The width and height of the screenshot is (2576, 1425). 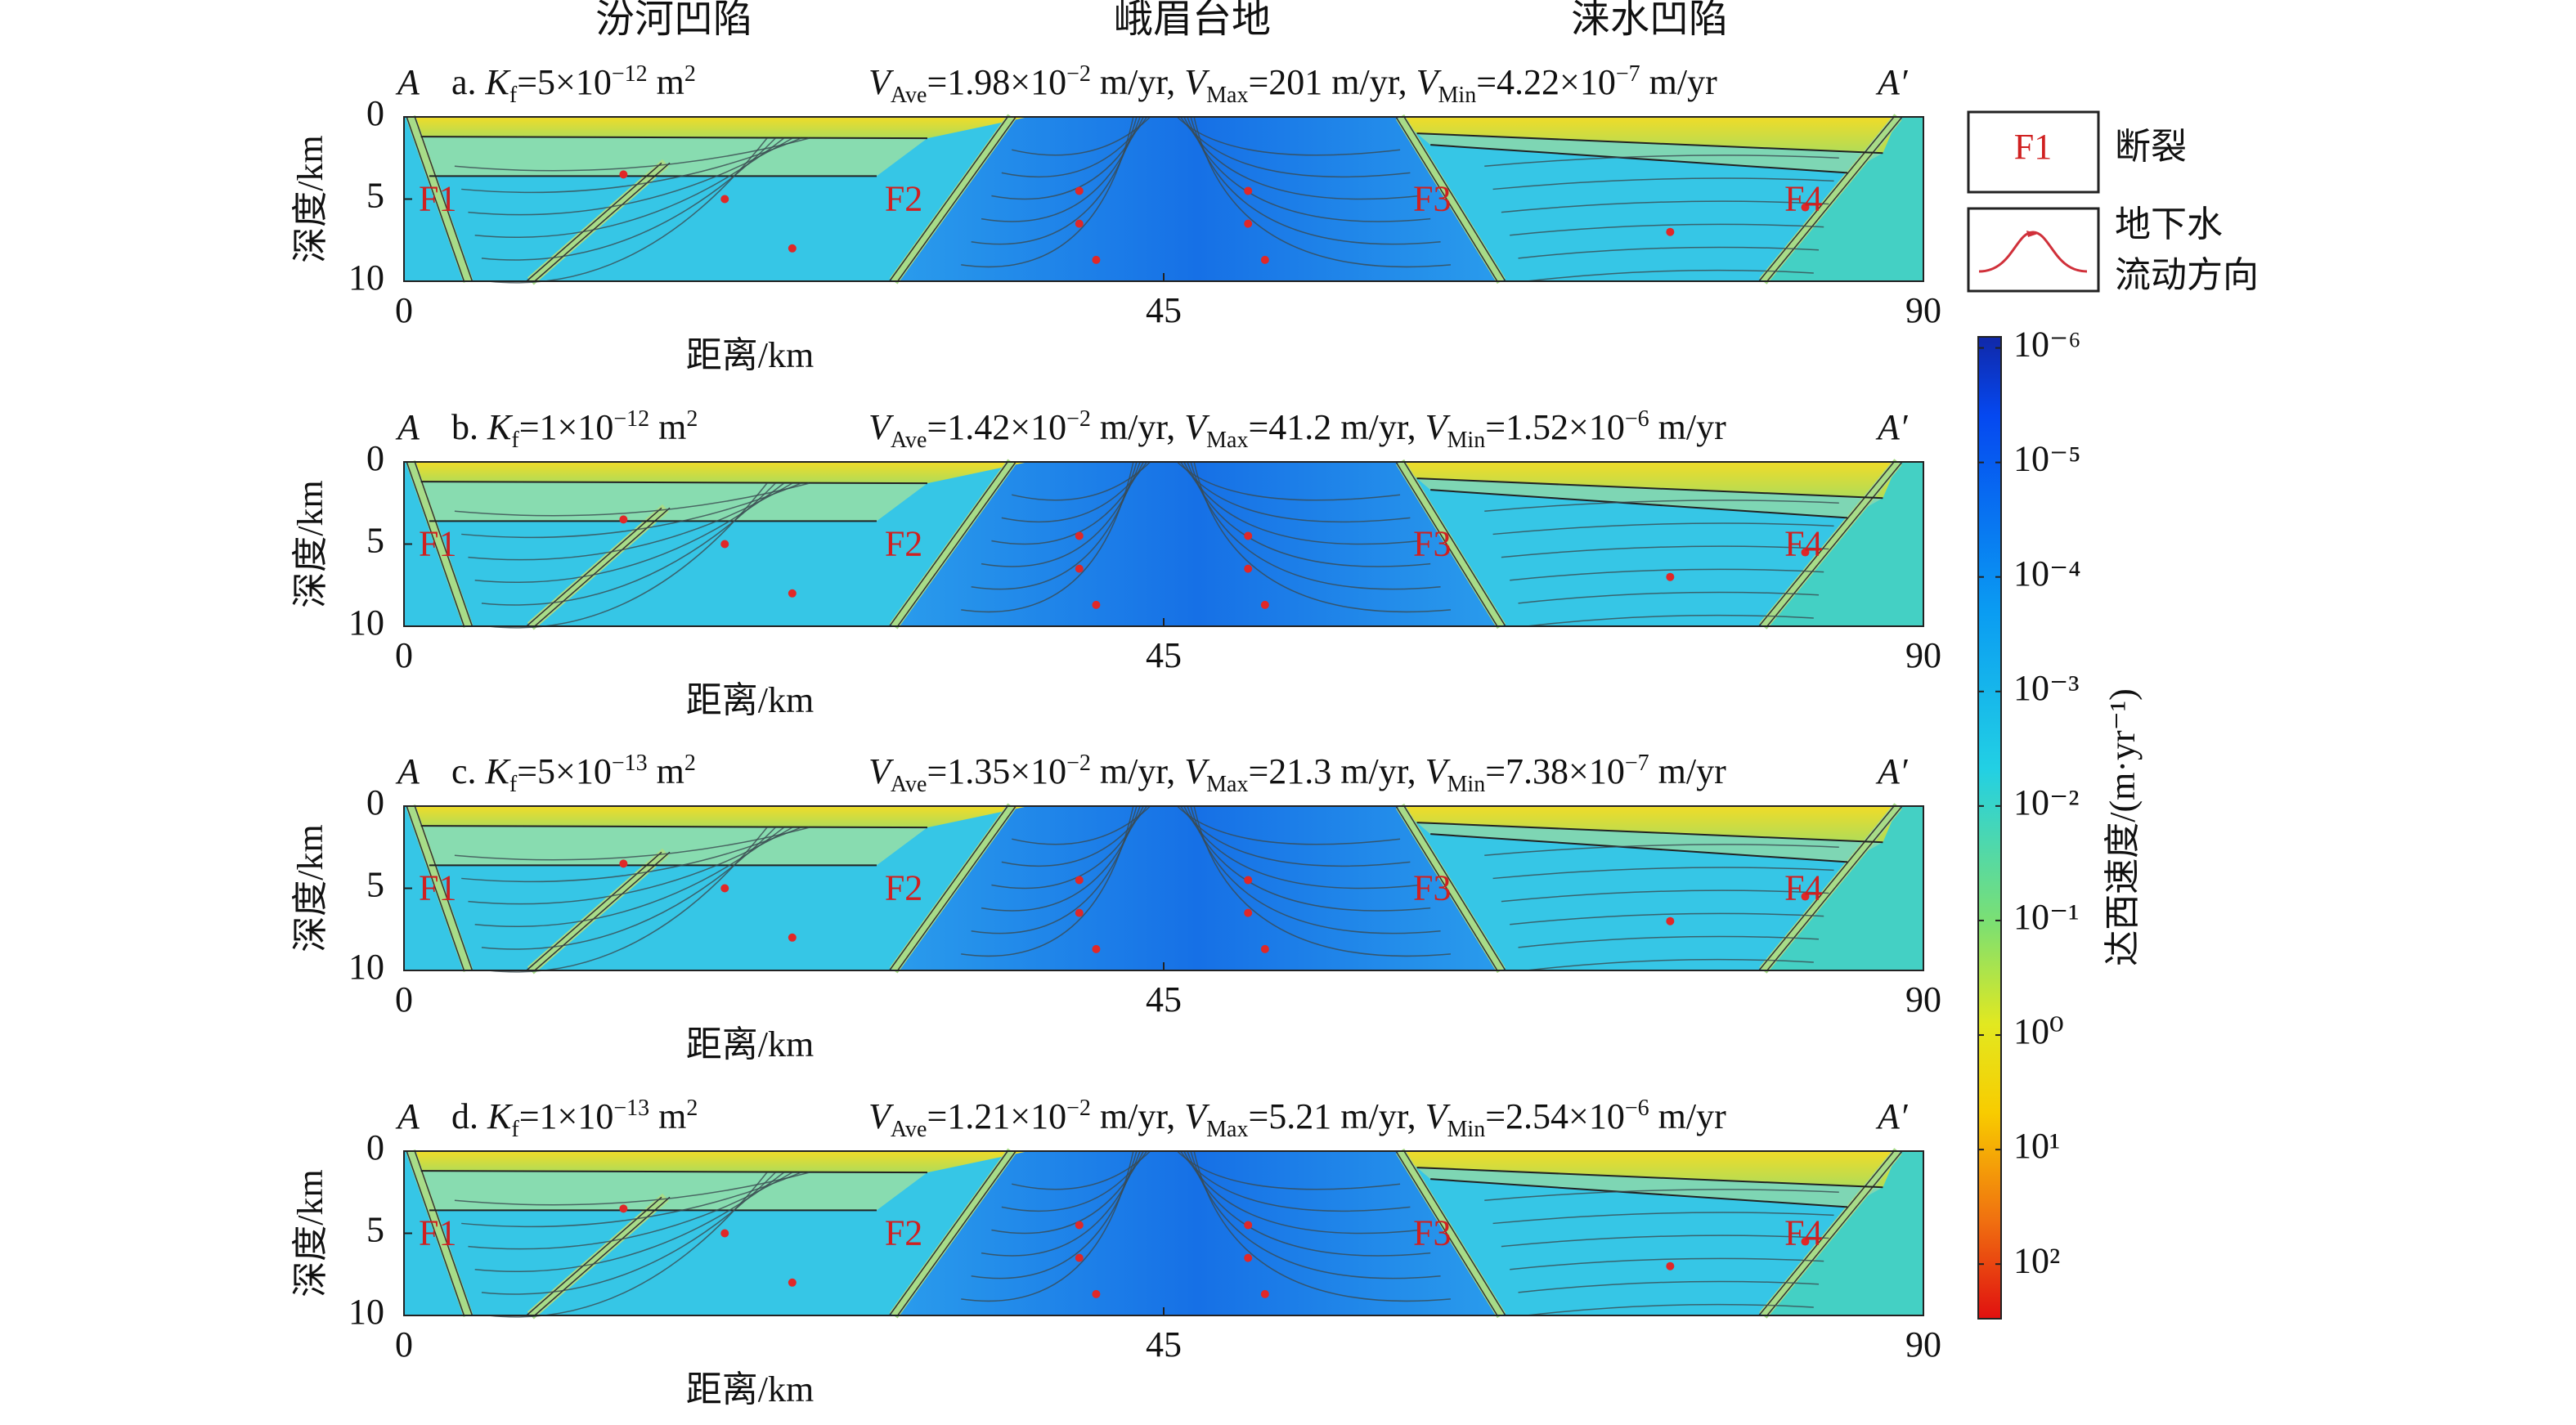 I want to click on panel-title: b. Kf=1×10−12 m2, so click(x=574, y=429).